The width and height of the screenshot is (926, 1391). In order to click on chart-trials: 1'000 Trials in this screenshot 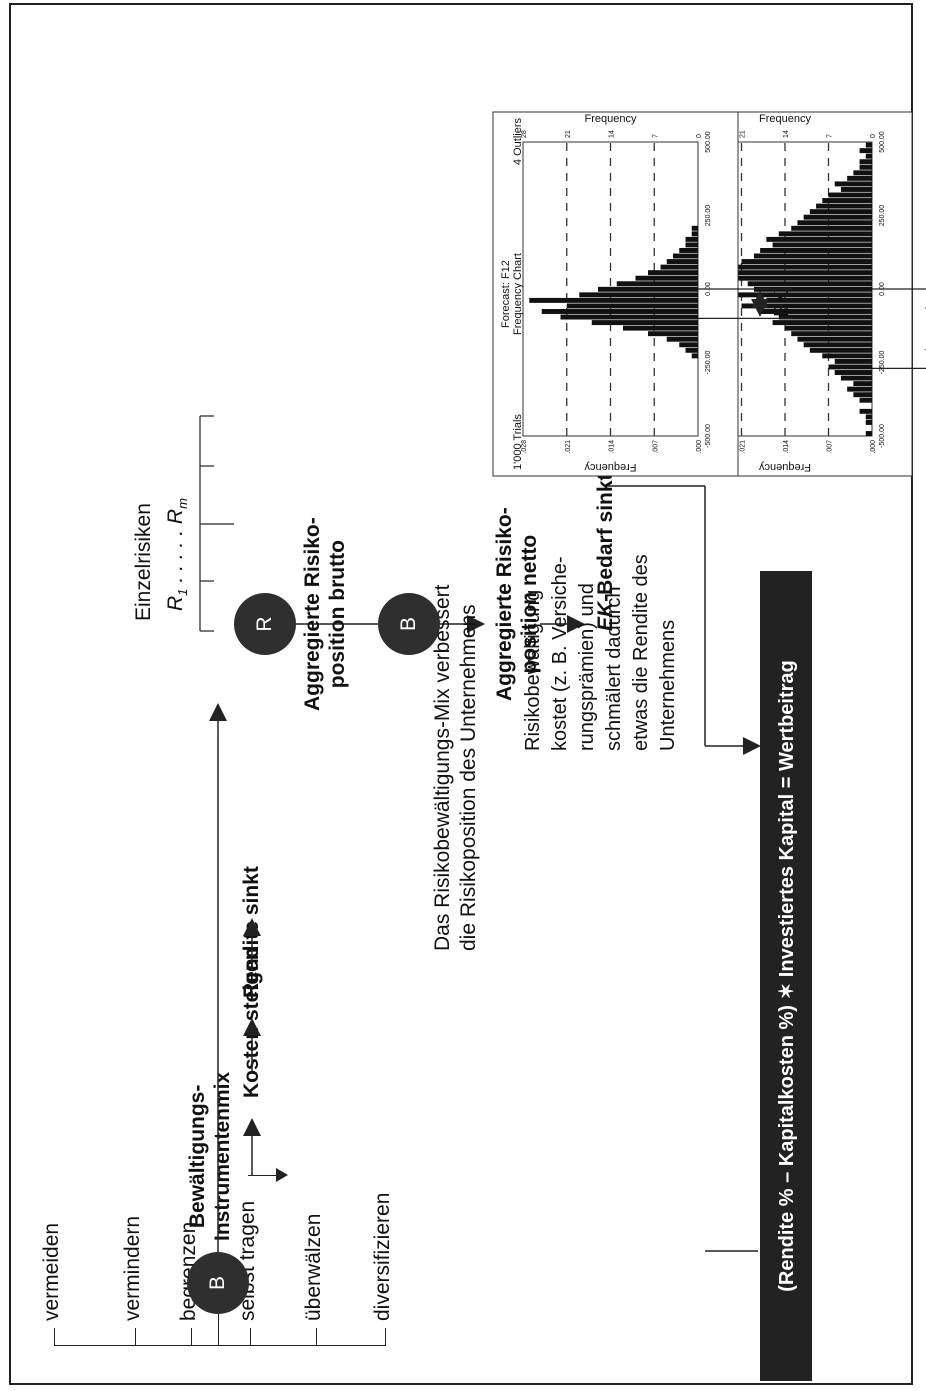, I will do `click(518, 442)`.